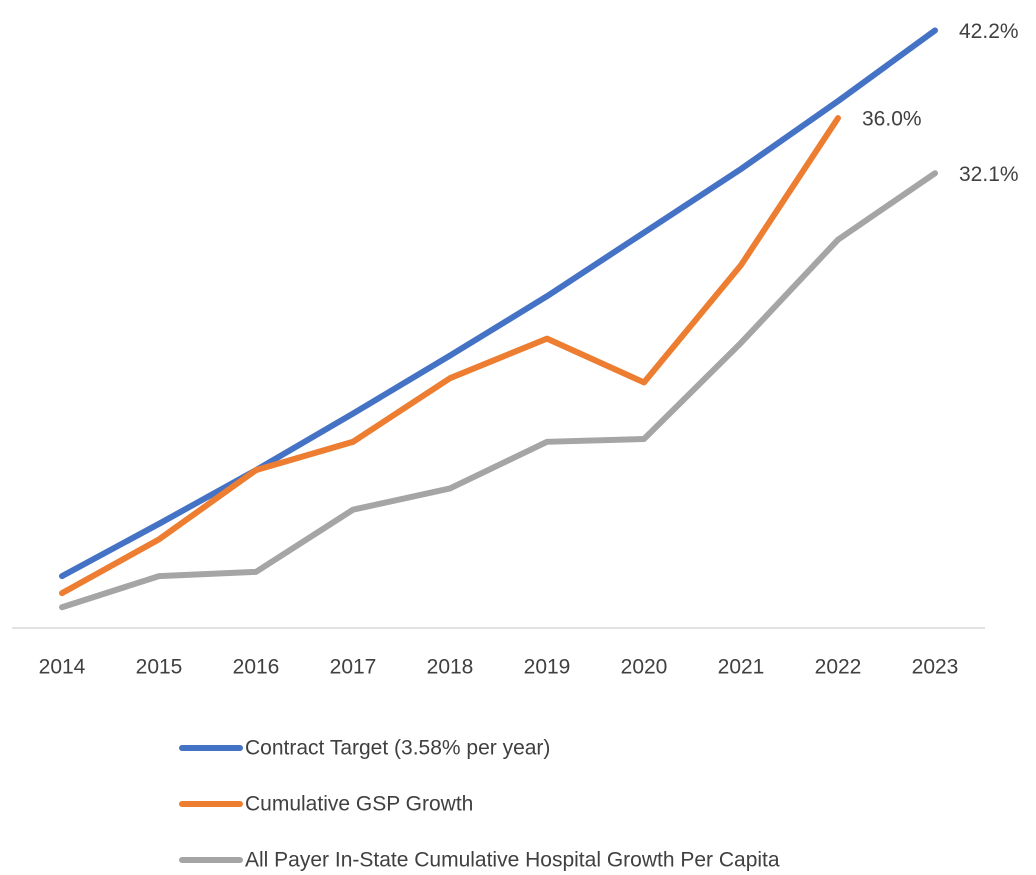 Image resolution: width=1036 pixels, height=875 pixels. I want to click on legend-label: Contract Target (3.58% per year), so click(397, 748).